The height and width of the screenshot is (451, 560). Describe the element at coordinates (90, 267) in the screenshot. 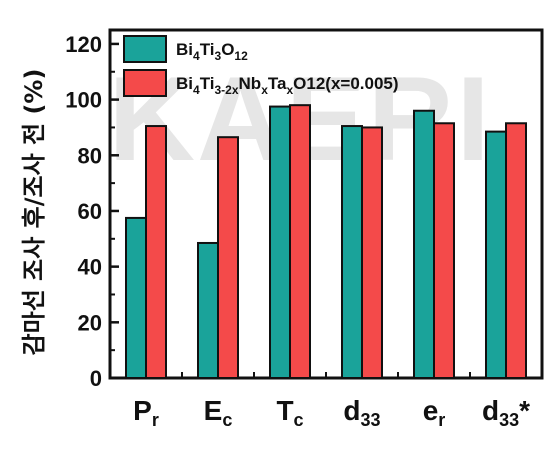

I see `y-tick-label: 40` at that location.